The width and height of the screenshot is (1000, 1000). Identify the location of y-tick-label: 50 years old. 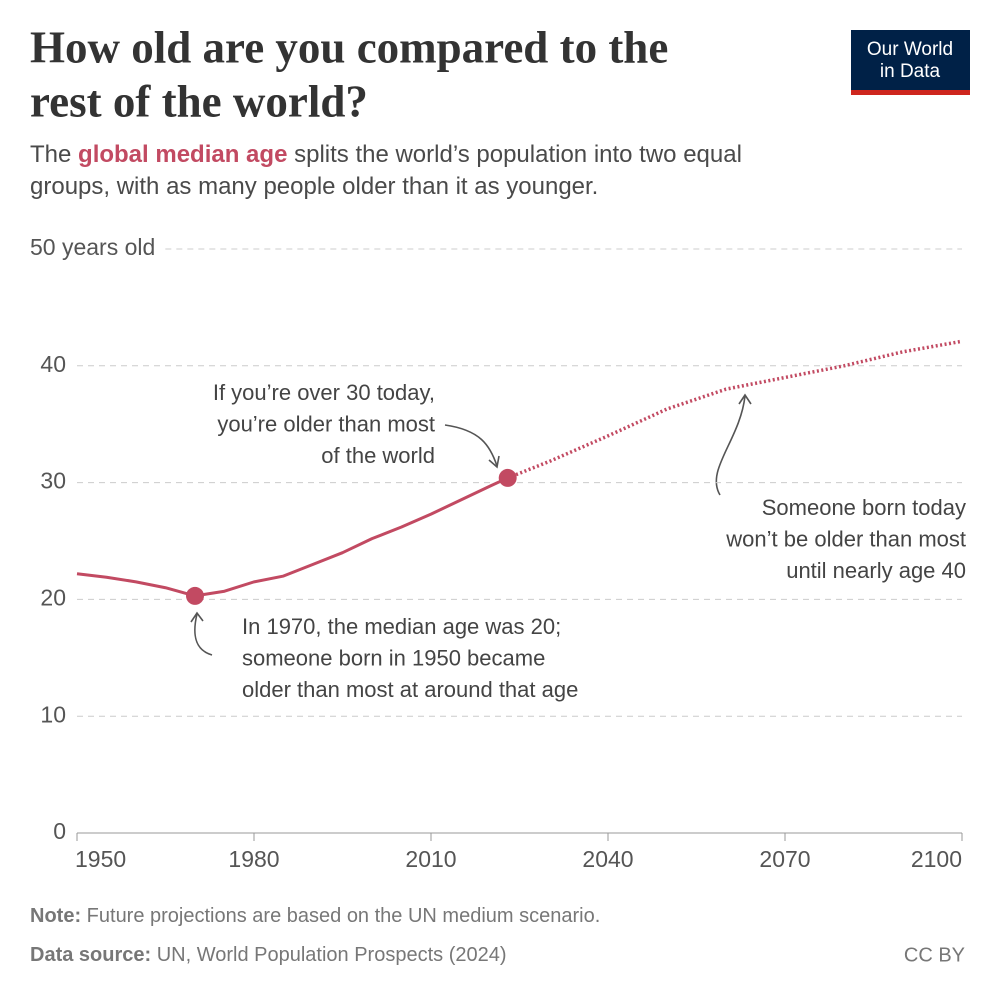
(92, 247).